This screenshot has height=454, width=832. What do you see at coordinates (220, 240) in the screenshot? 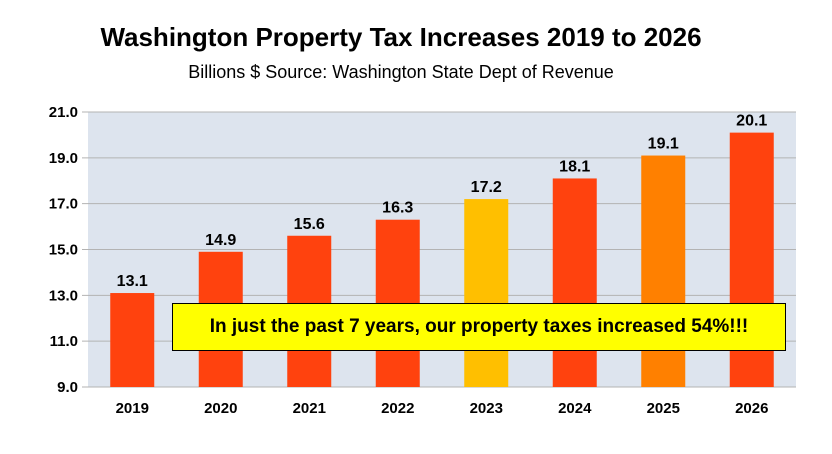
I see `data-label-2020: 14.9` at bounding box center [220, 240].